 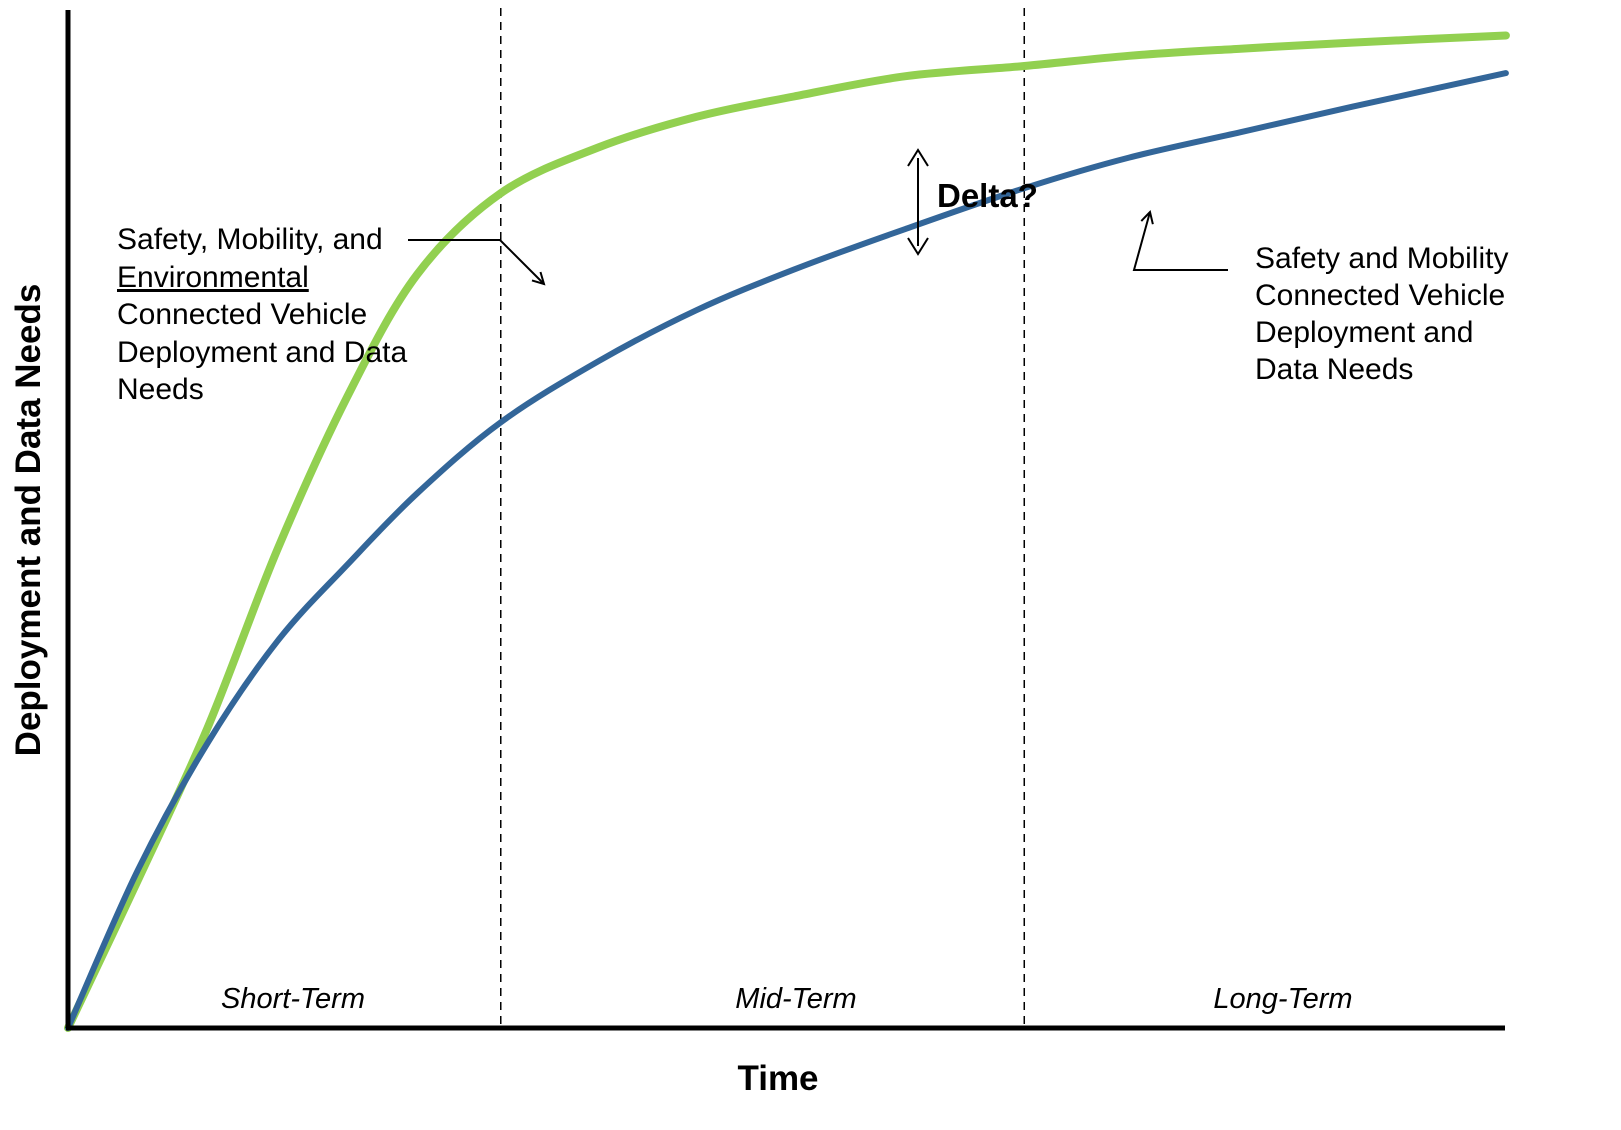 What do you see at coordinates (987, 195) in the screenshot?
I see `delta-label: Delta?` at bounding box center [987, 195].